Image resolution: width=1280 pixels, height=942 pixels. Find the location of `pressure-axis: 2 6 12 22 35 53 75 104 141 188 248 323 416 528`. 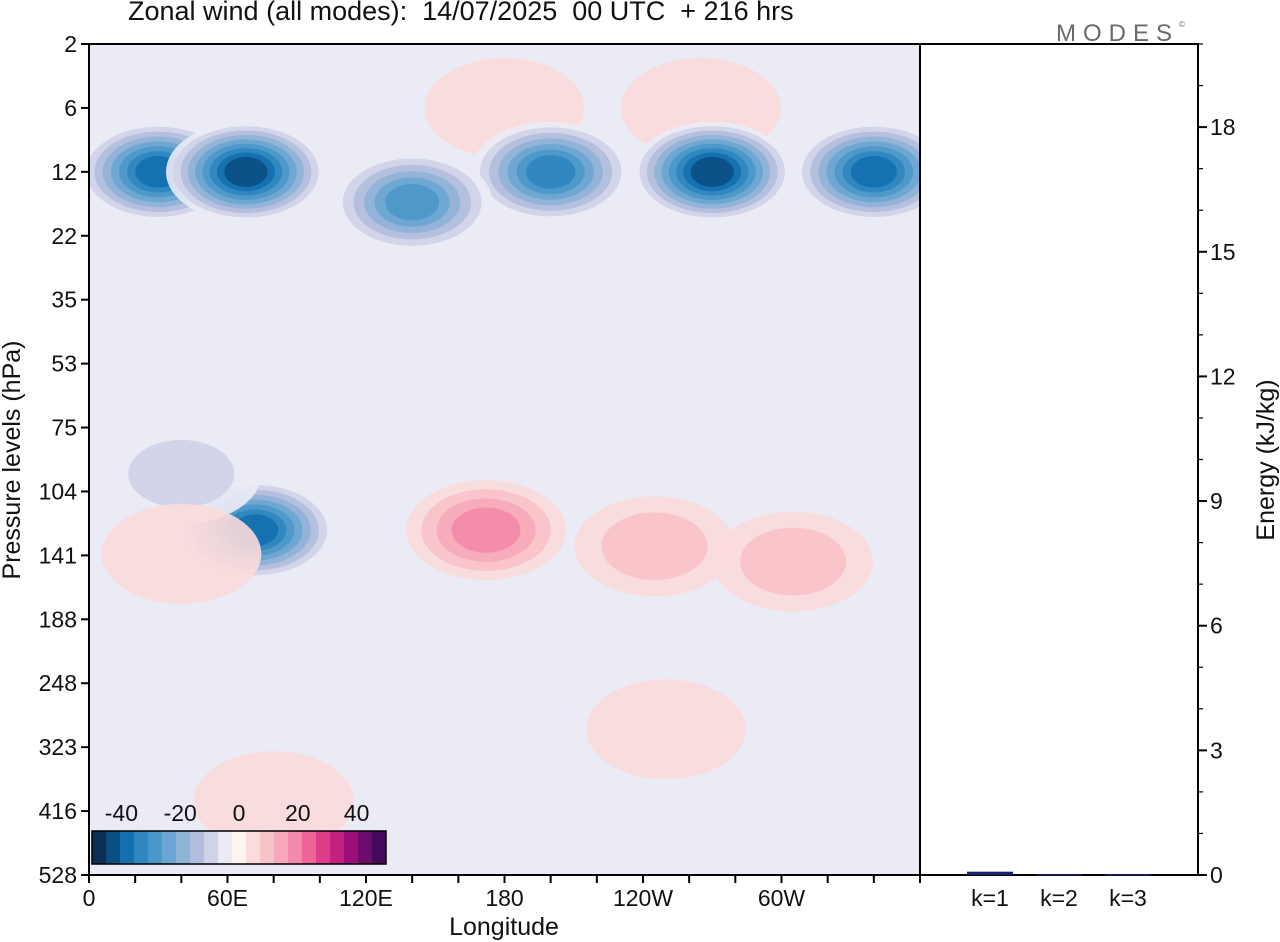

pressure-axis: 2 6 12 22 35 53 75 104 141 188 248 323 416 528 is located at coordinates (64, 459).